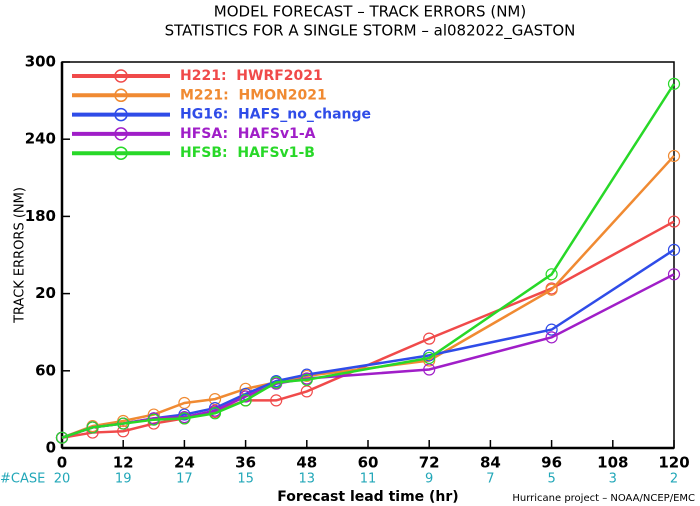 This screenshot has width=700, height=506. Describe the element at coordinates (247, 153) in the screenshot. I see `legend-label: HFSB: HAFSv1-B` at that location.